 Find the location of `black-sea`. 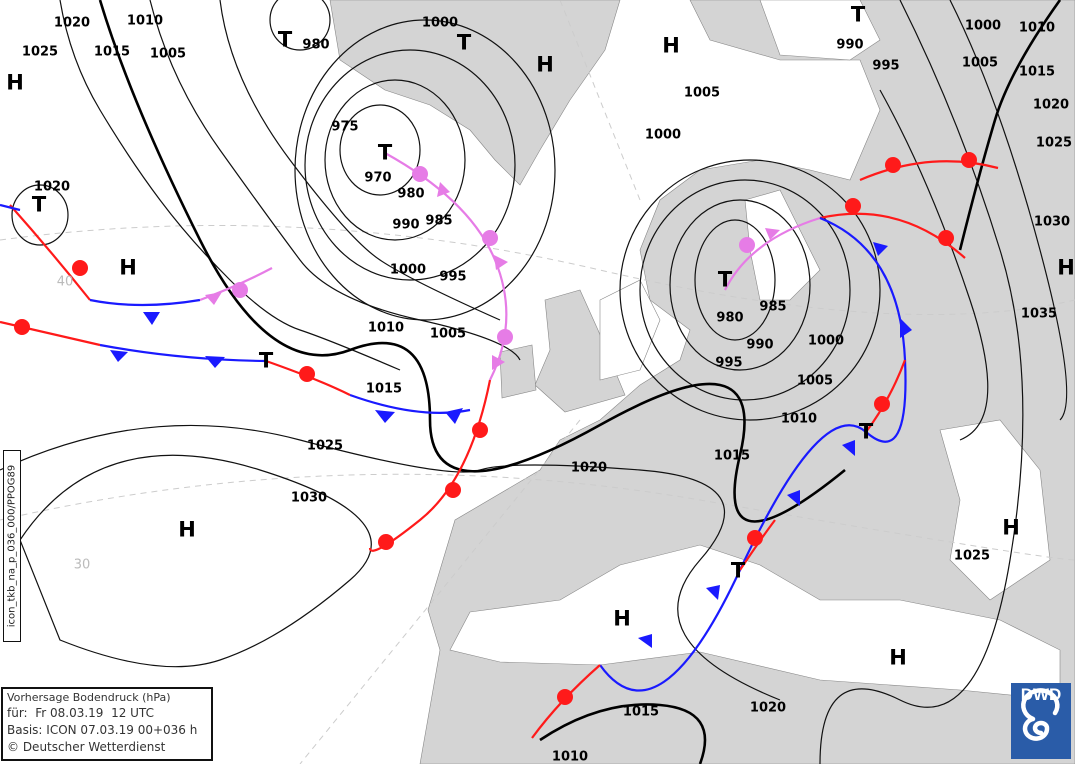

black-sea is located at coordinates (995, 510).